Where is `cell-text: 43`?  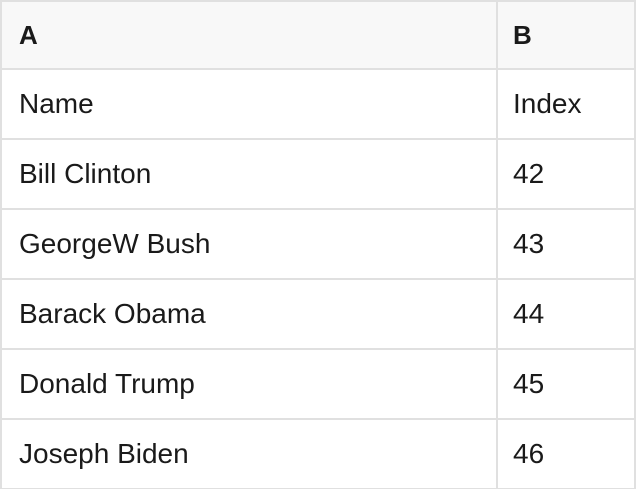 cell-text: 43 is located at coordinates (529, 243).